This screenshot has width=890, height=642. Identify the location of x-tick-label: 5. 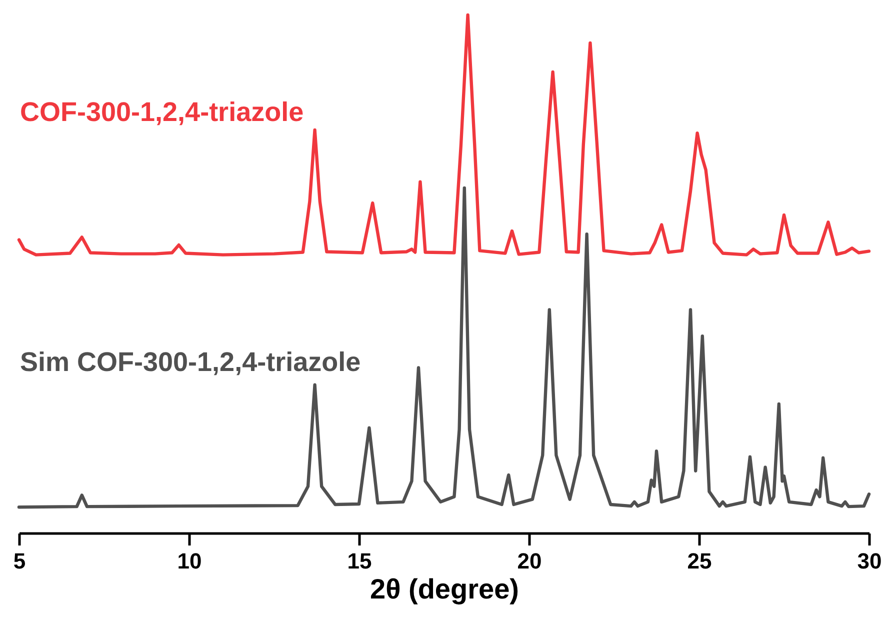
(19, 561).